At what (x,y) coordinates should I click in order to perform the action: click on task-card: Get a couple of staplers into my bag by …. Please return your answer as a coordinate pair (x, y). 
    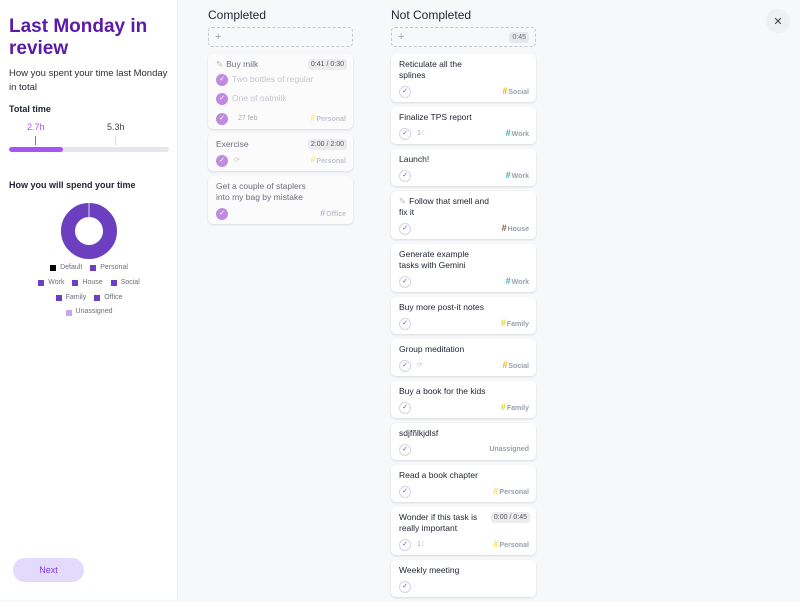
    Looking at the image, I should click on (280, 200).